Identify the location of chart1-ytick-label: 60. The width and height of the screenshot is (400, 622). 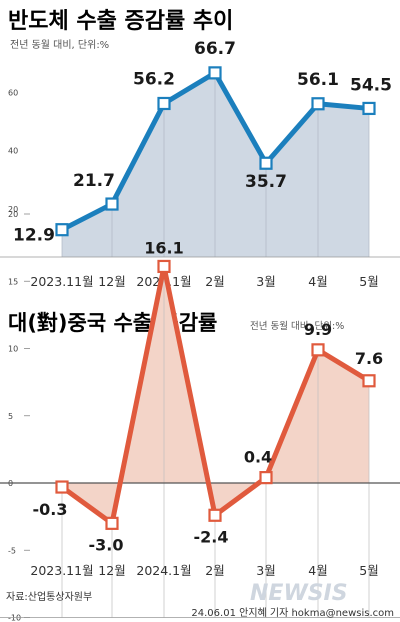
(13, 92).